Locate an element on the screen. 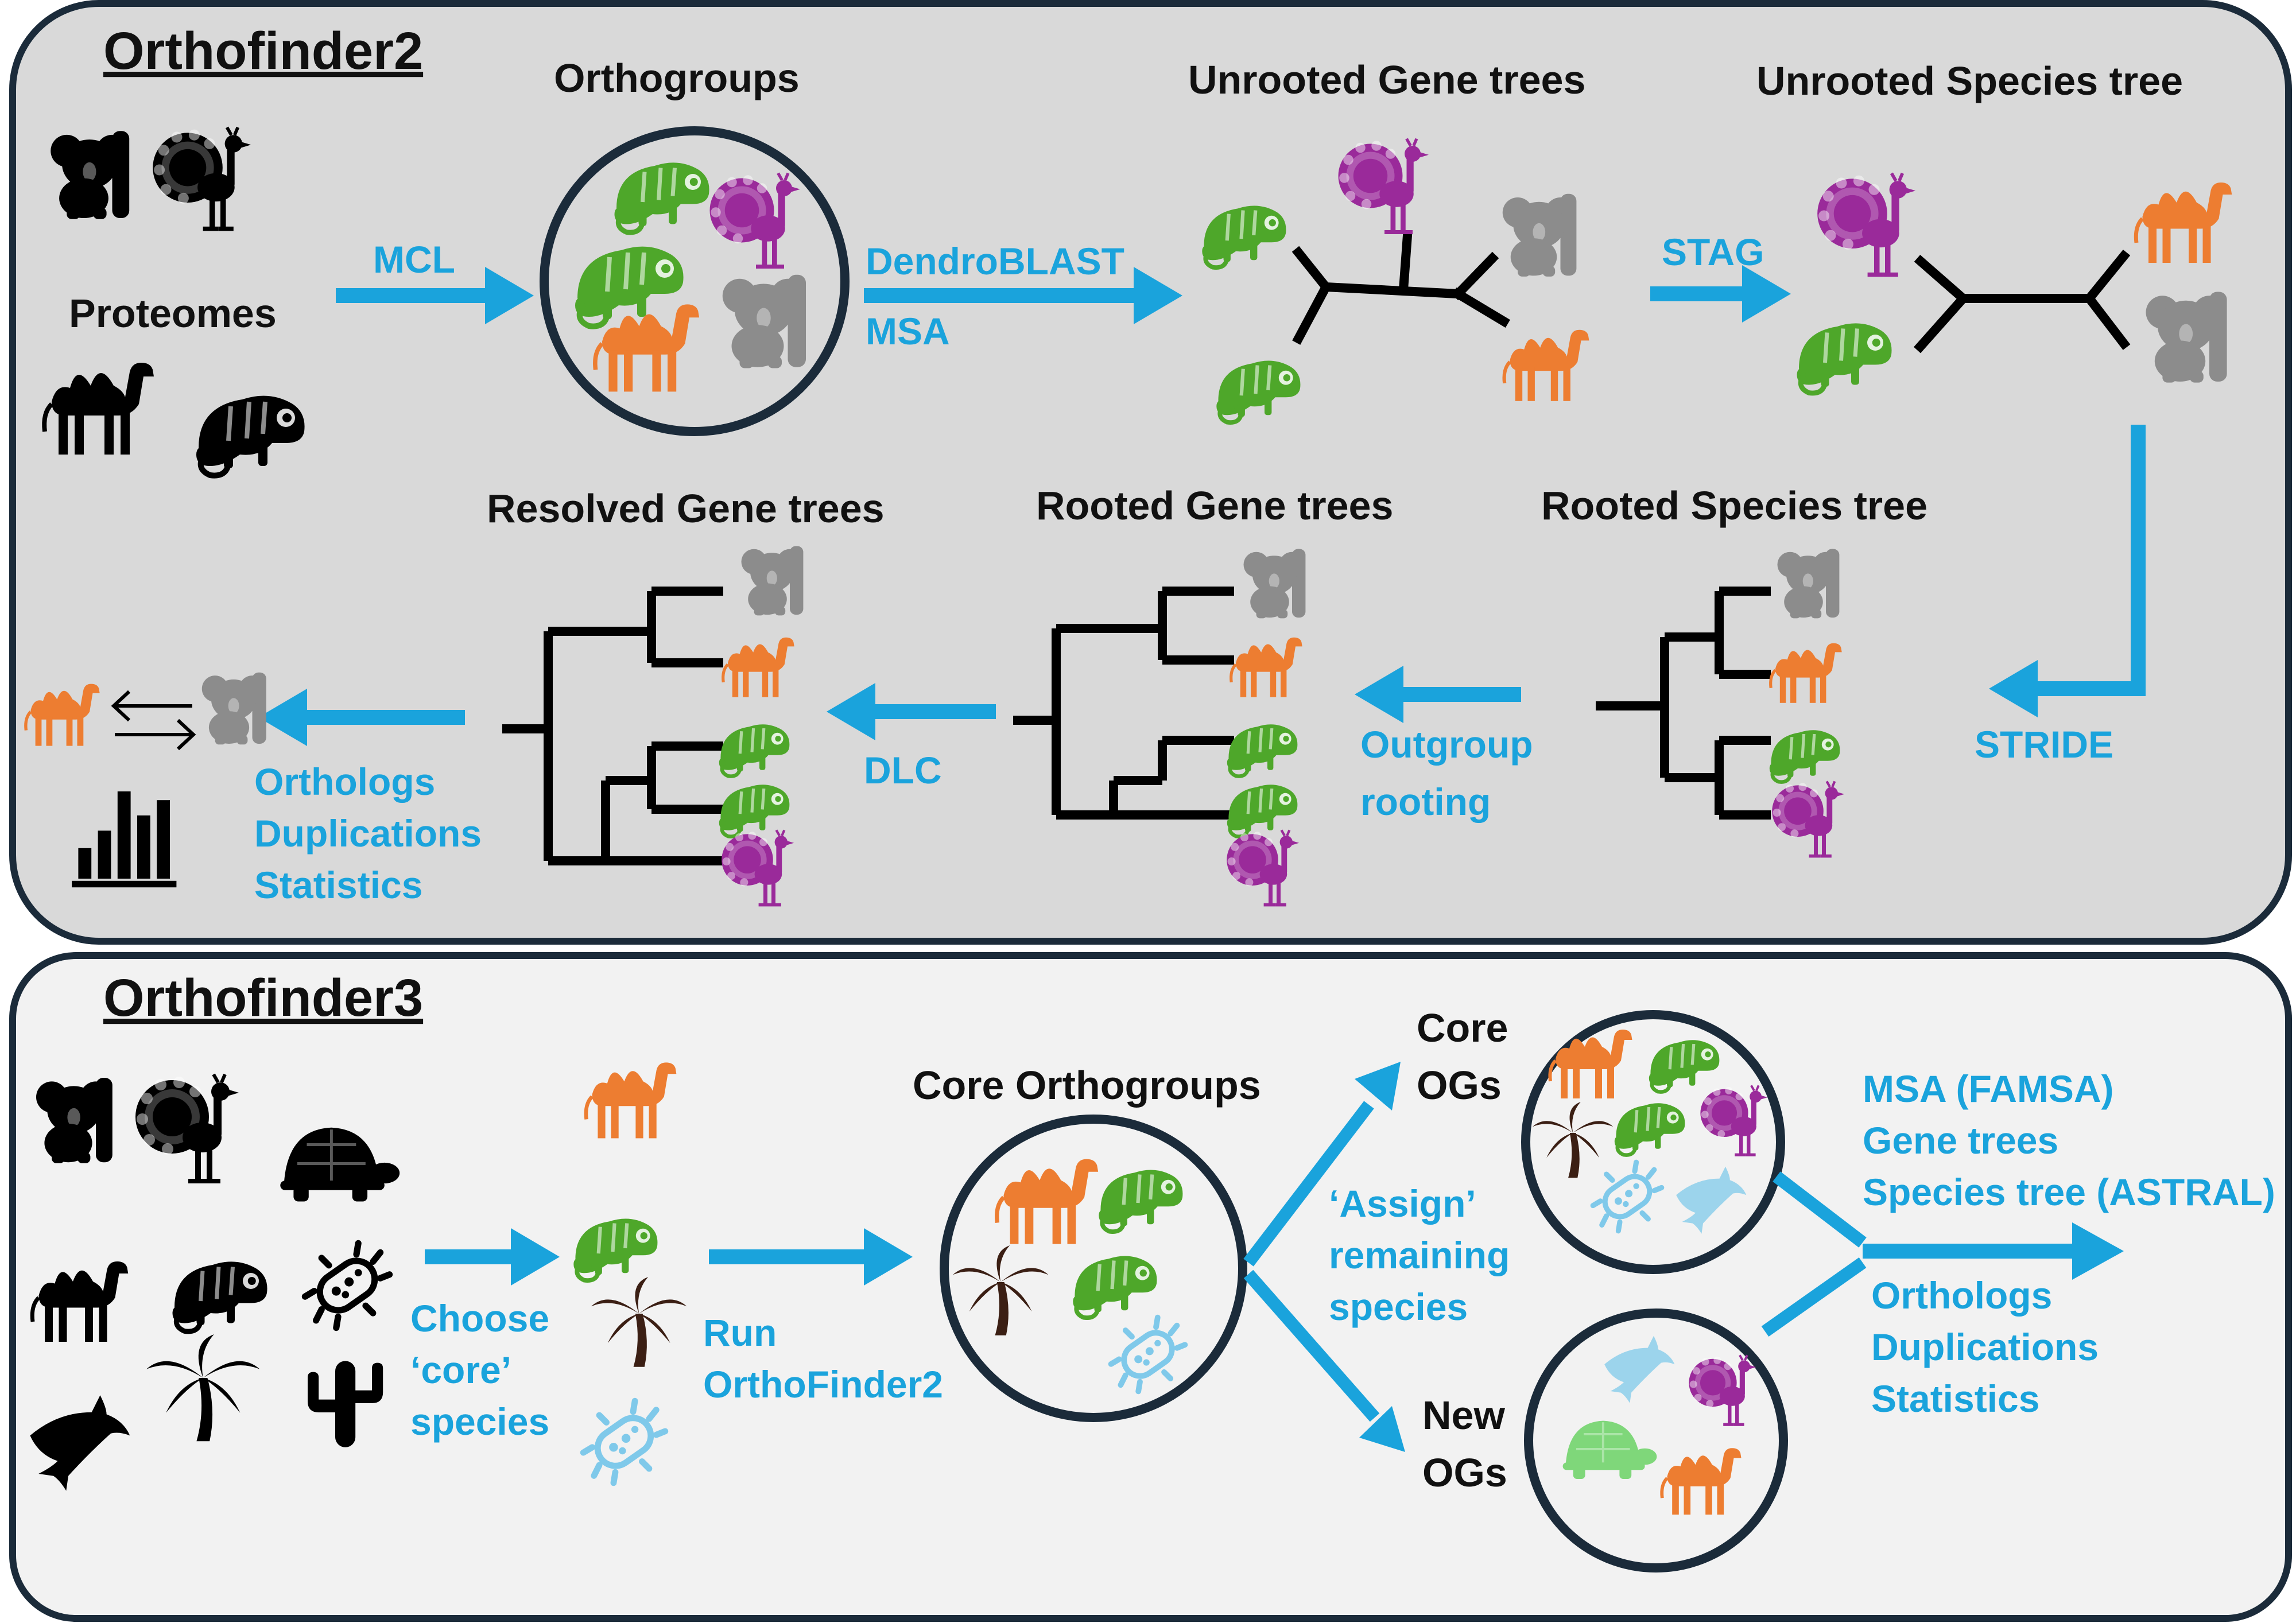  run-label-1: Run is located at coordinates (740, 1332).